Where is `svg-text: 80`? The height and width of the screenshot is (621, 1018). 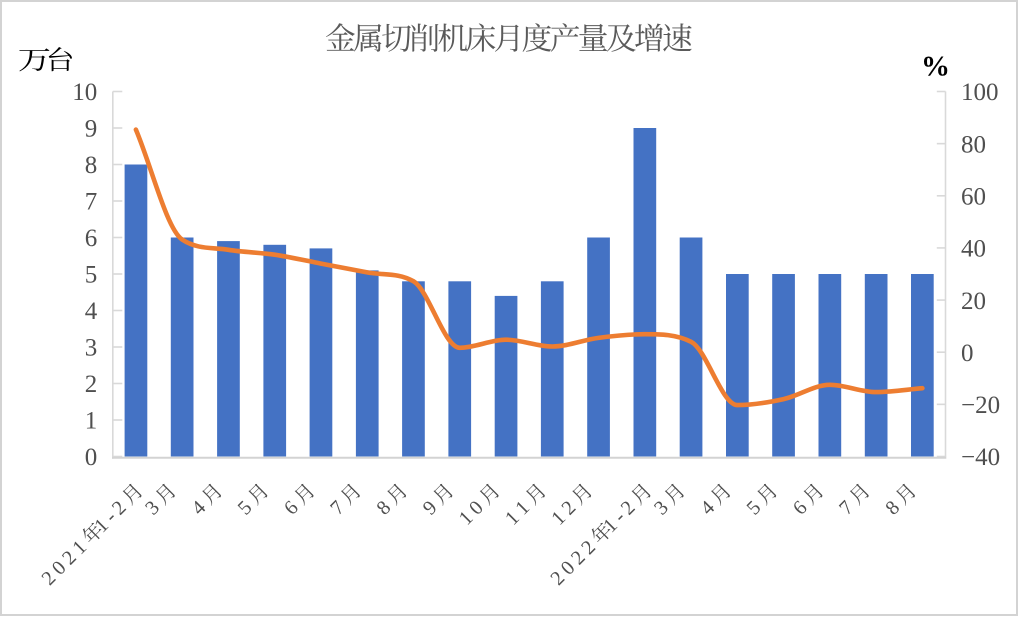
svg-text: 80 is located at coordinates (973, 144).